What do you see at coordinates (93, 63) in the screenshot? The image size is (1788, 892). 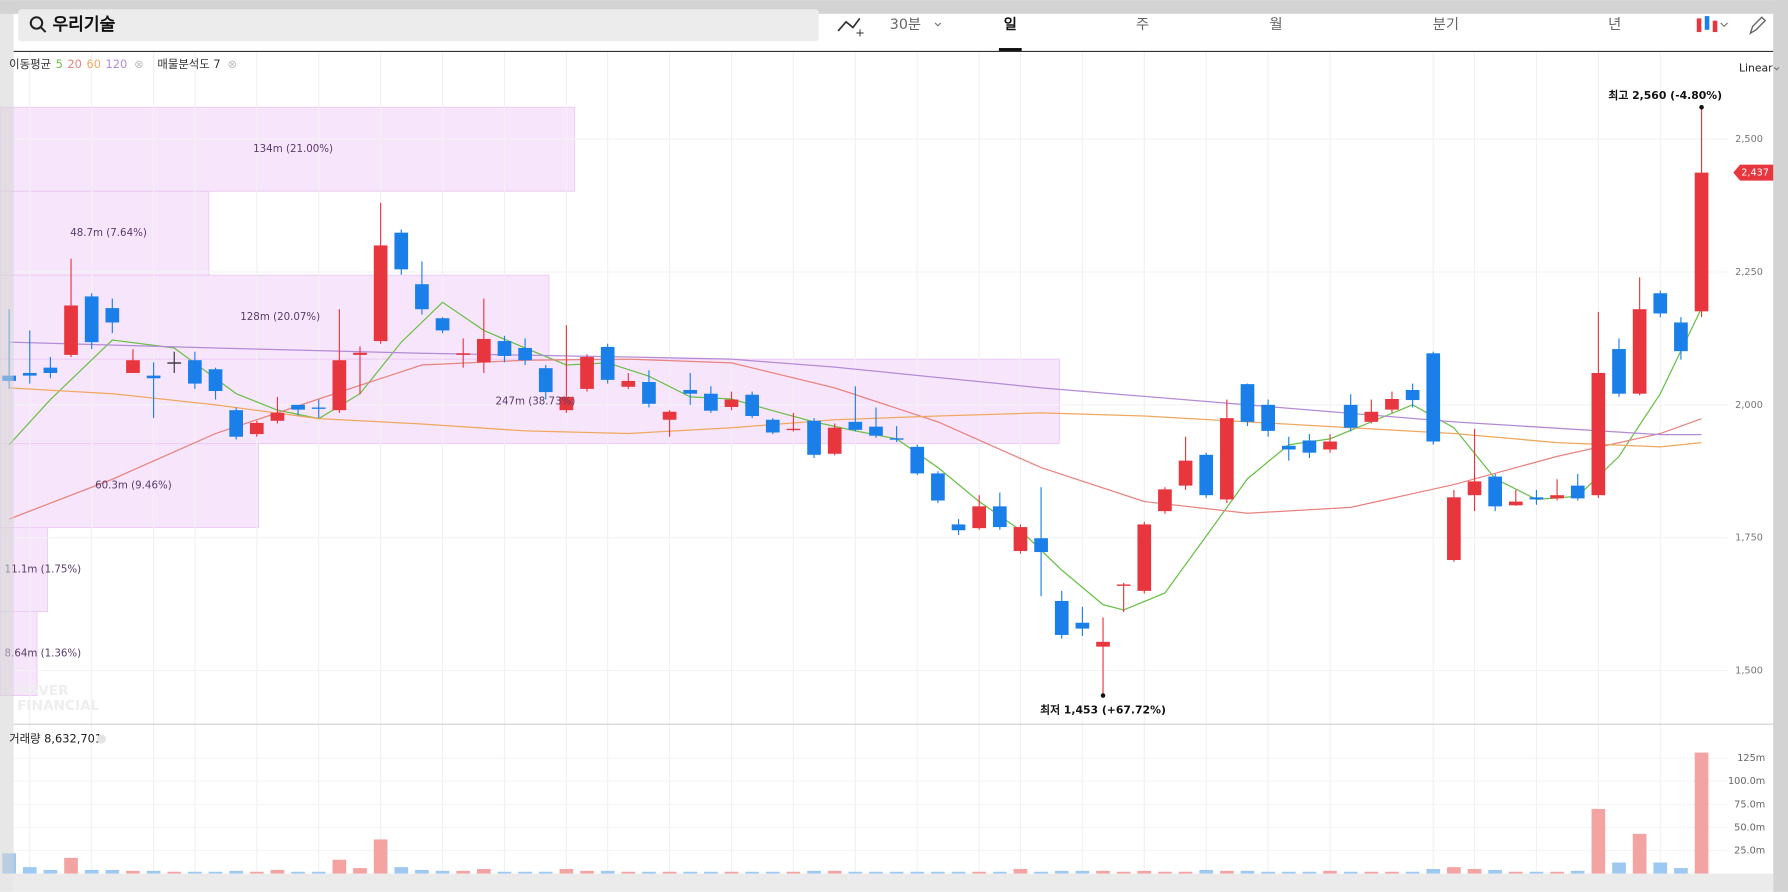 I see `legend-entry: 60` at bounding box center [93, 63].